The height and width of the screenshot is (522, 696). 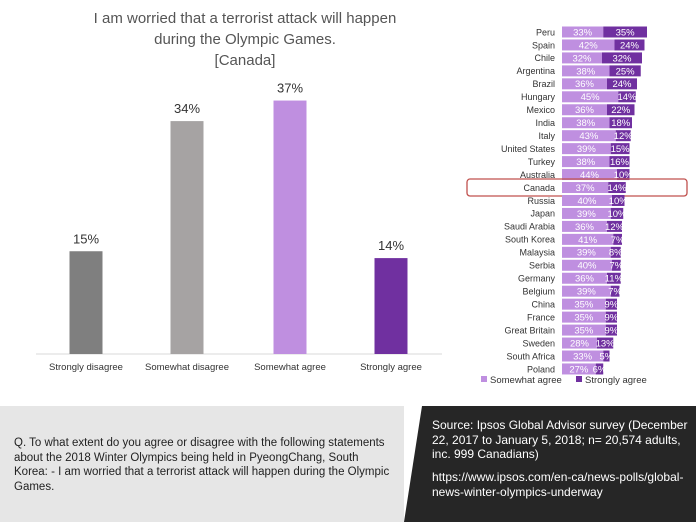 What do you see at coordinates (546, 136) in the screenshot?
I see `country-label-italy: Italy` at bounding box center [546, 136].